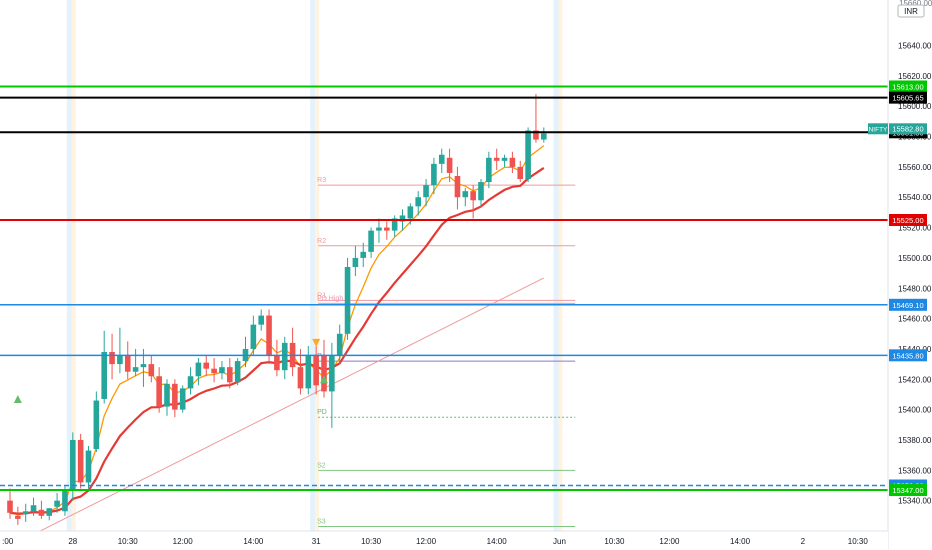 Image resolution: width=932 pixels, height=550 pixels. I want to click on price-tick: 15540.00, so click(915, 197).